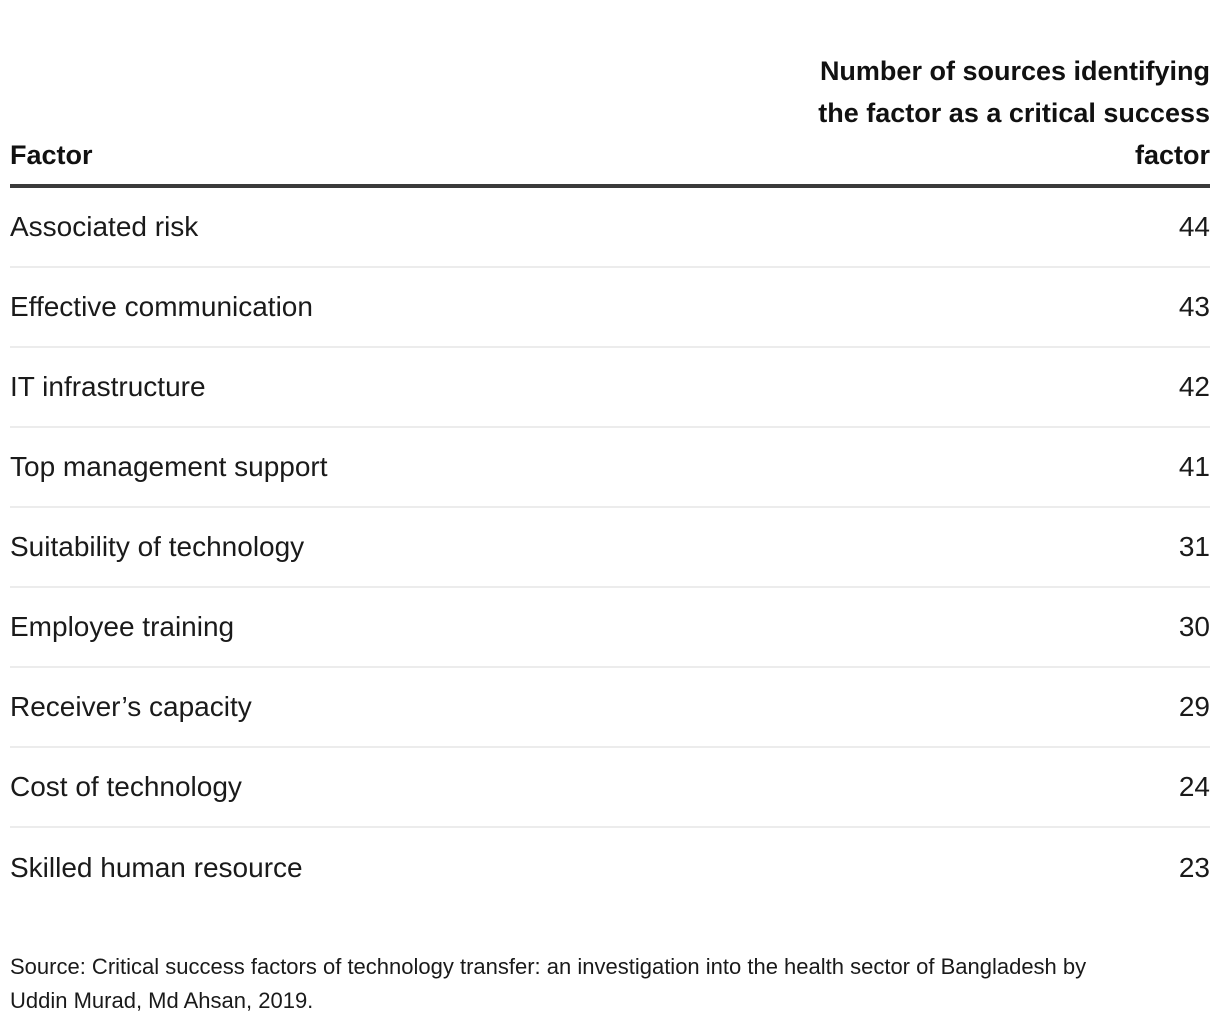 Image resolution: width=1220 pixels, height=1028 pixels. What do you see at coordinates (51, 155) in the screenshot?
I see `column-header-factor: Factor` at bounding box center [51, 155].